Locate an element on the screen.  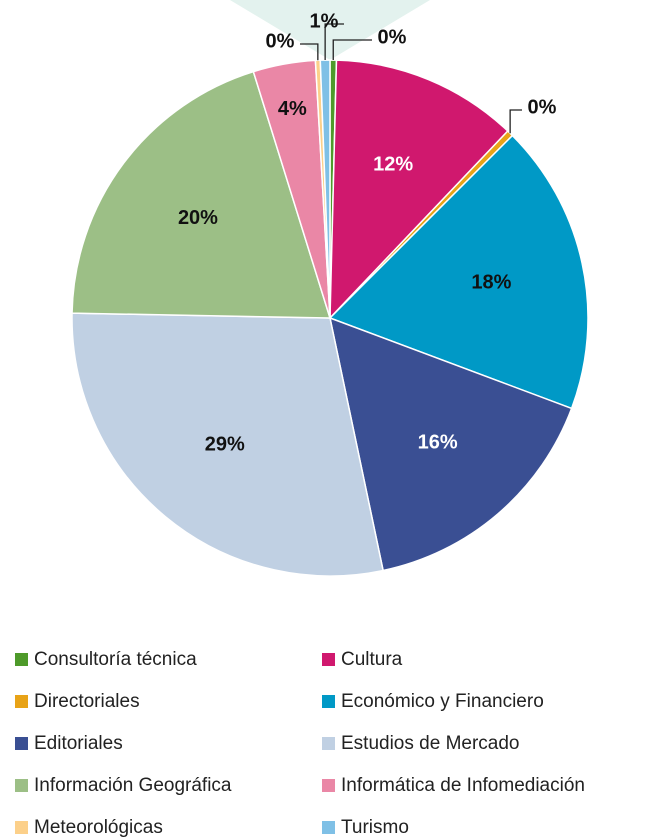
data-label: 12% is located at coordinates (393, 165).